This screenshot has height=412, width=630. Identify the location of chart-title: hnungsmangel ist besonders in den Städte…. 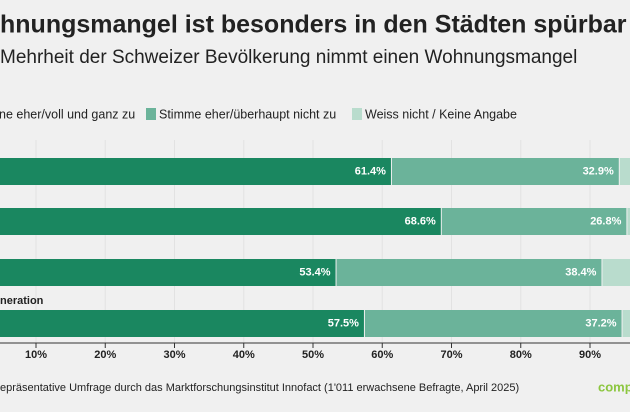
(313, 25).